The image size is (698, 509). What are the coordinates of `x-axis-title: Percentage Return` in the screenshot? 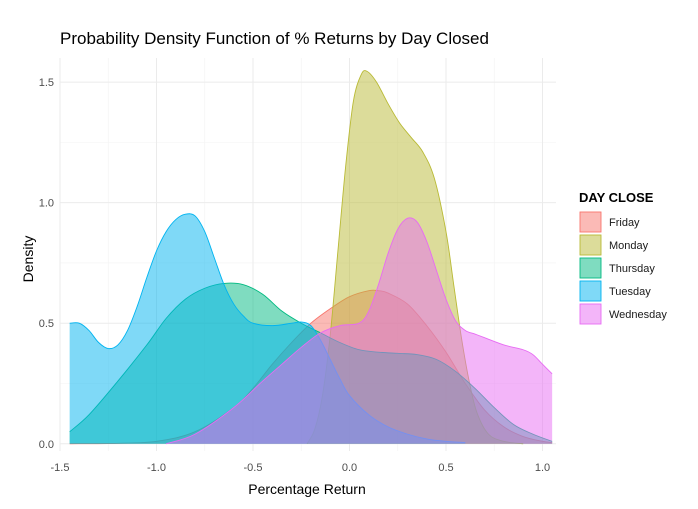 It's located at (307, 489).